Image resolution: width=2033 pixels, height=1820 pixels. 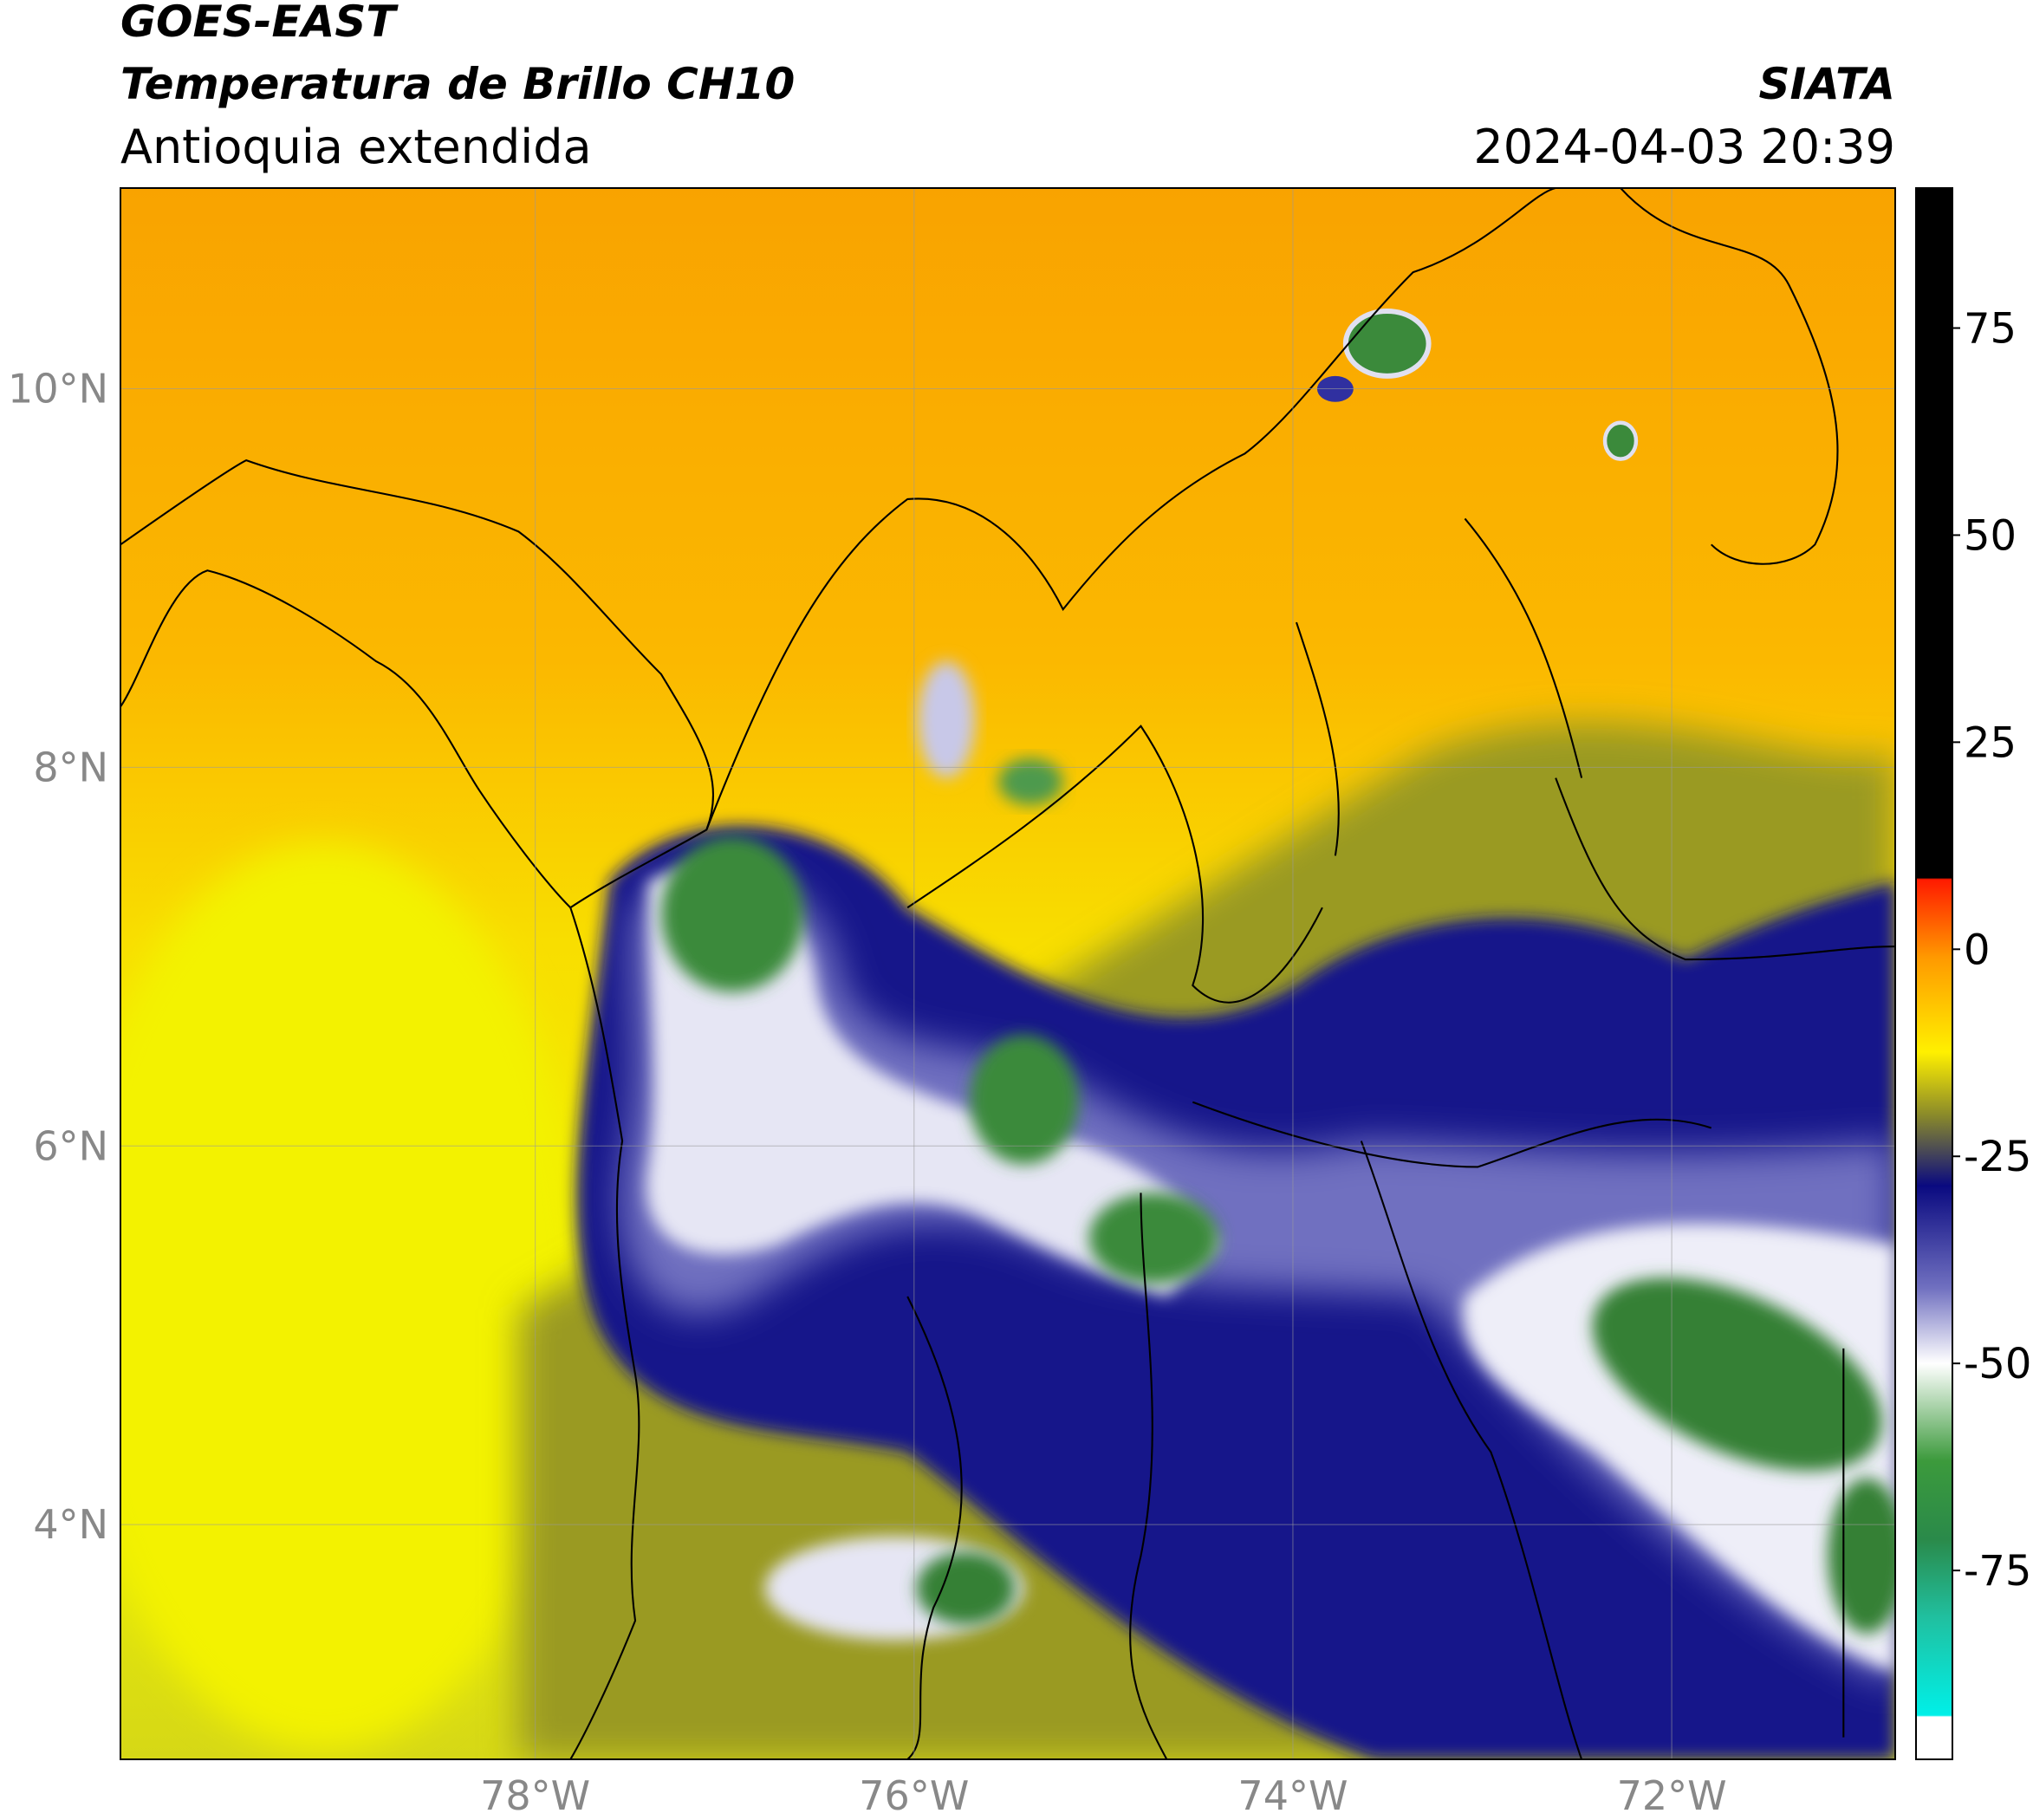 What do you see at coordinates (70, 1145) in the screenshot?
I see `y-tick-label: 6°N` at bounding box center [70, 1145].